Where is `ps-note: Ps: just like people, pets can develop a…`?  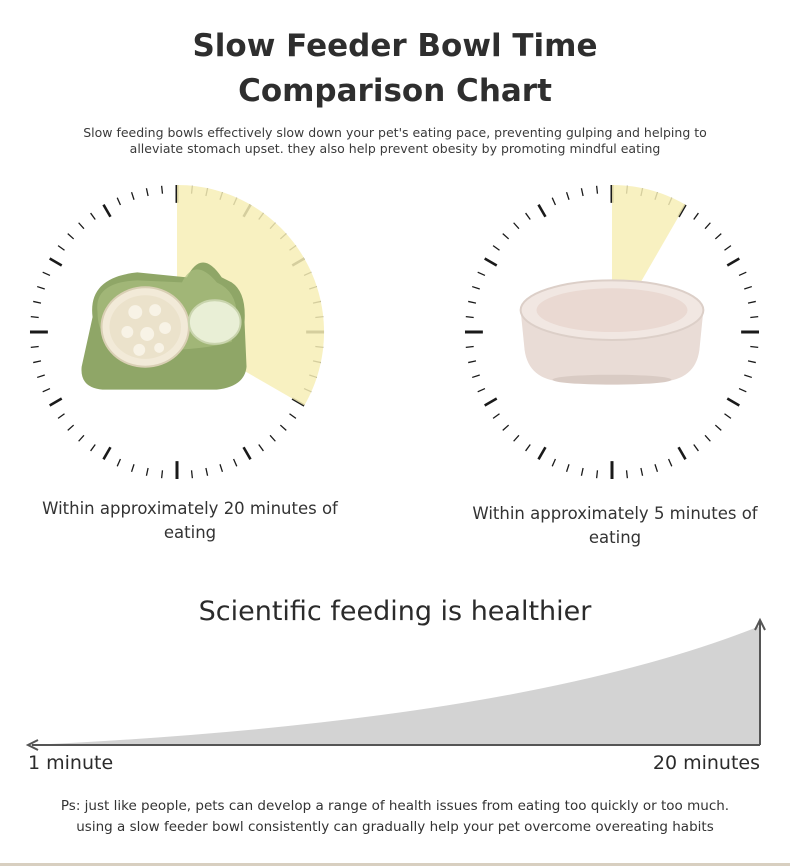
ps-note: Ps: just like people, pets can develop a… is located at coordinates (395, 817).